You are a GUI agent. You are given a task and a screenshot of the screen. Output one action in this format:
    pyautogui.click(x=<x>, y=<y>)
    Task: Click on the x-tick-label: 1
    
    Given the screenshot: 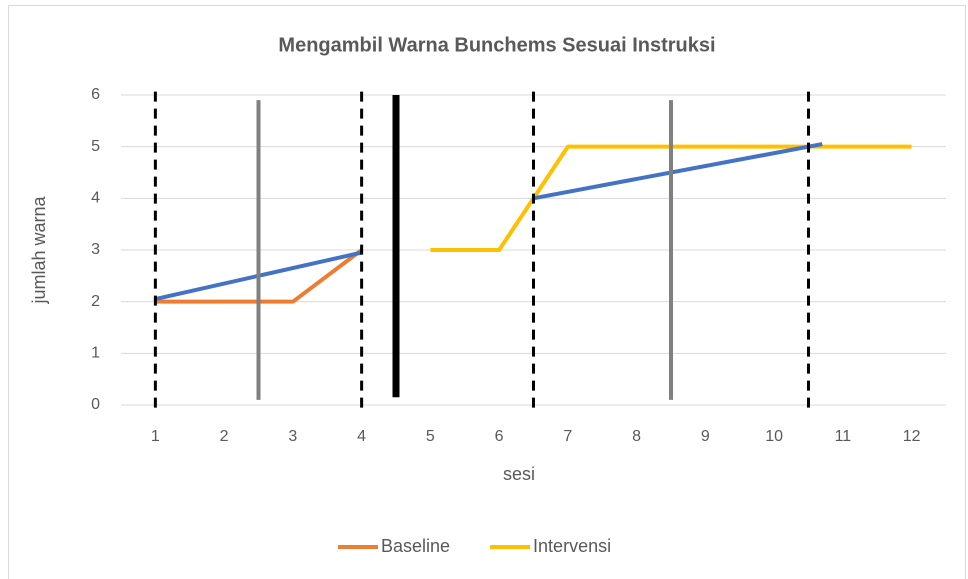 What is the action you would take?
    pyautogui.click(x=155, y=436)
    